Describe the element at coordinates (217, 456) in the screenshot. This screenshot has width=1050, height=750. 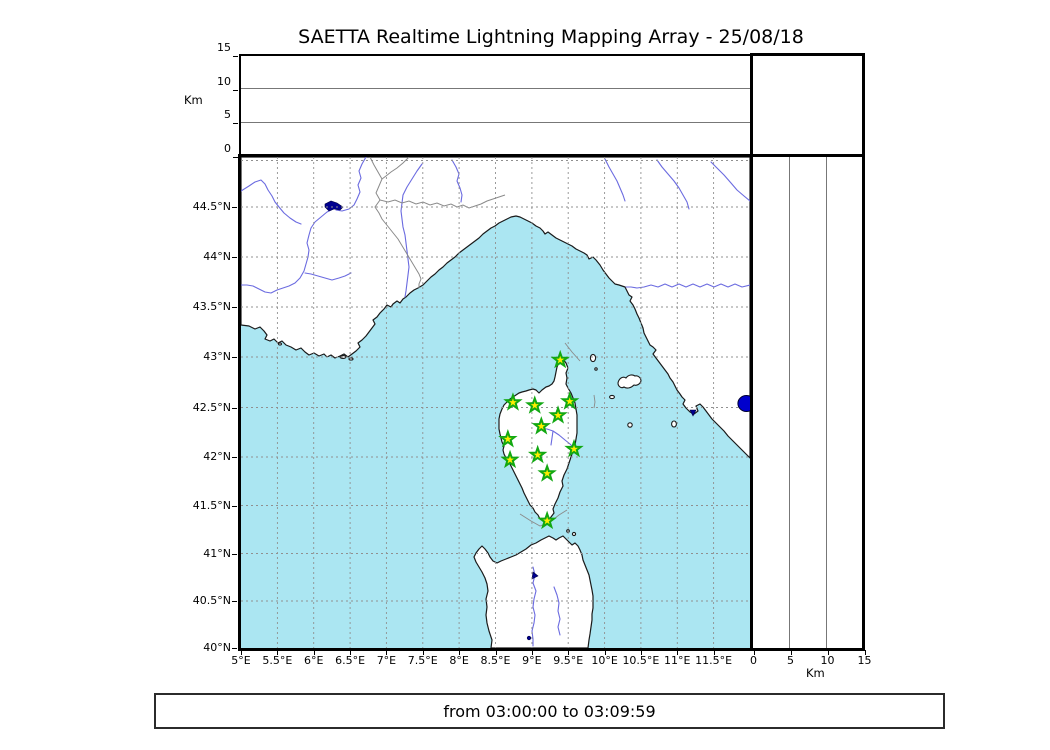
I see `map-lat-tick-label: 42°N` at that location.